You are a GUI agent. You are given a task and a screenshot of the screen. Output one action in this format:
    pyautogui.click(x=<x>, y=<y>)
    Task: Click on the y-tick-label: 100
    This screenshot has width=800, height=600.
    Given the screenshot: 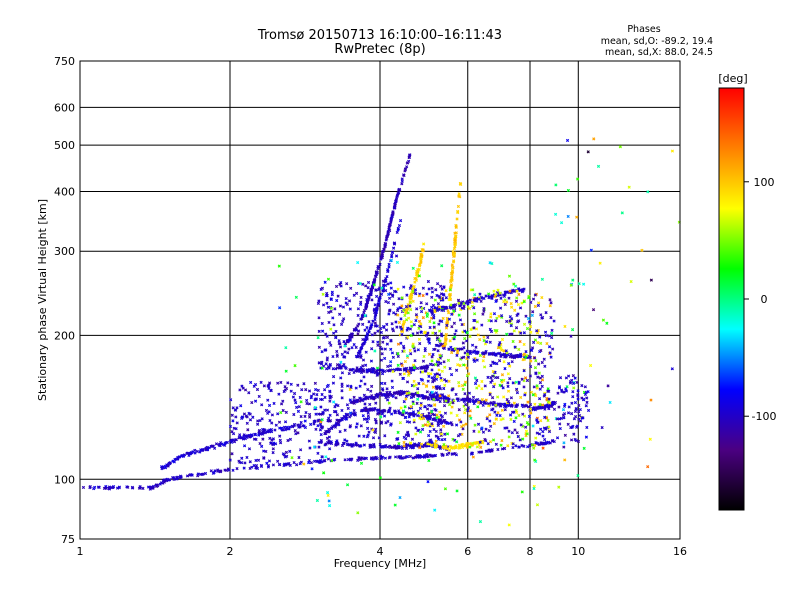 What is the action you would take?
    pyautogui.click(x=64, y=479)
    